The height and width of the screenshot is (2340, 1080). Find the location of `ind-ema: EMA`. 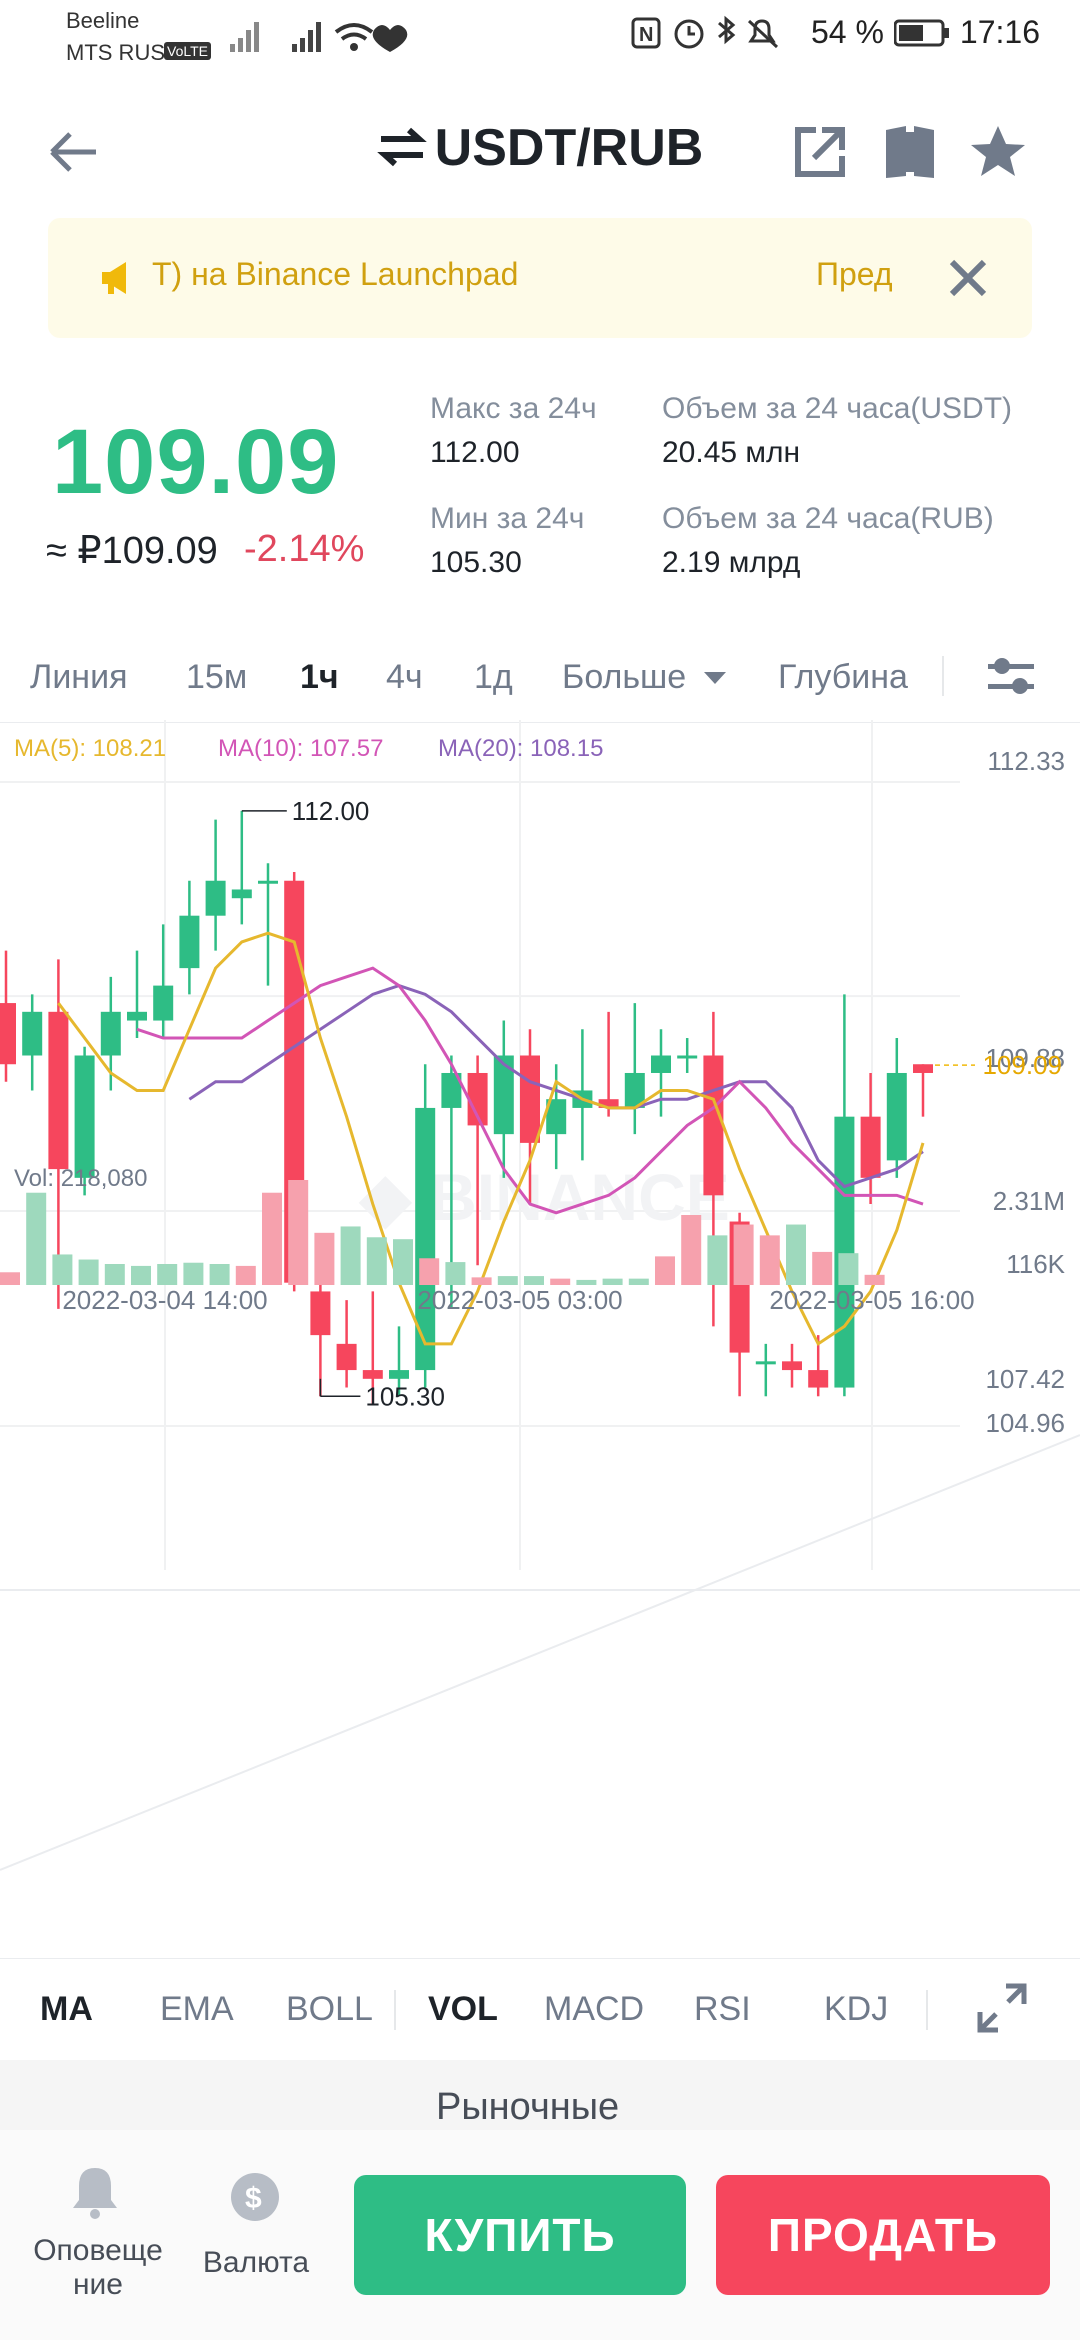

ind-ema: EMA is located at coordinates (197, 2009).